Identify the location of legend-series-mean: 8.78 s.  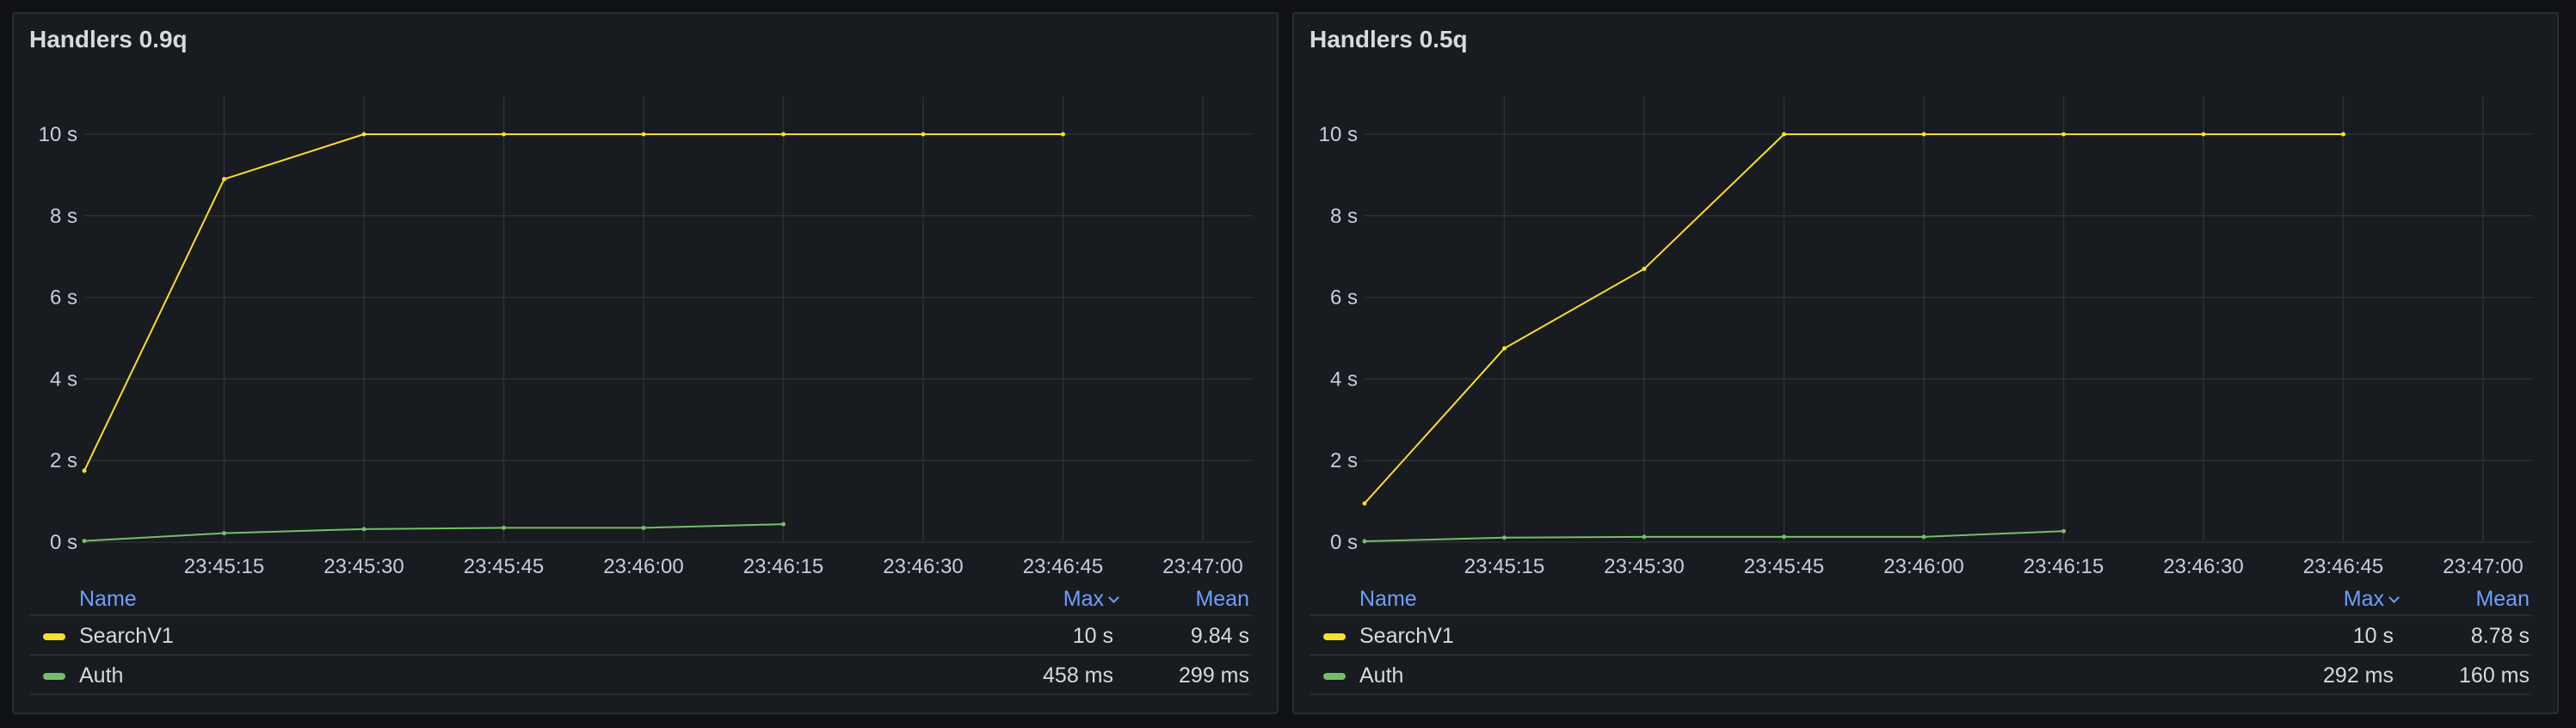
(2500, 636).